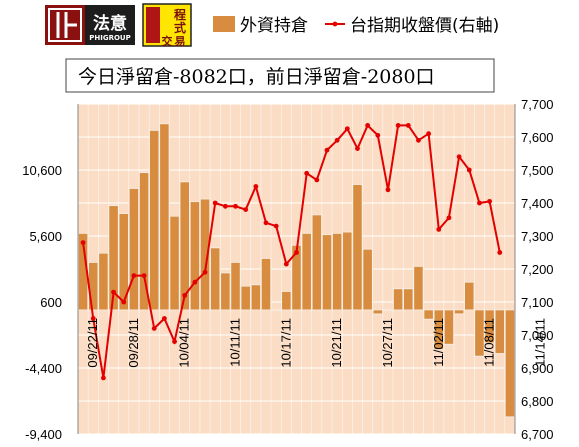 The width and height of the screenshot is (579, 447). I want to click on x-tick-label: 09/22/11, so click(92, 343).